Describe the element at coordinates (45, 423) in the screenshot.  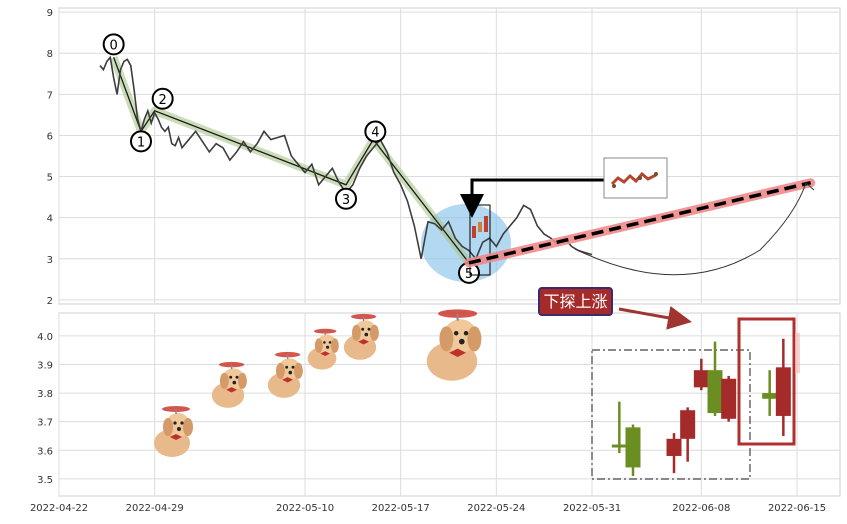
I see `y-tick-label: 3.7` at that location.